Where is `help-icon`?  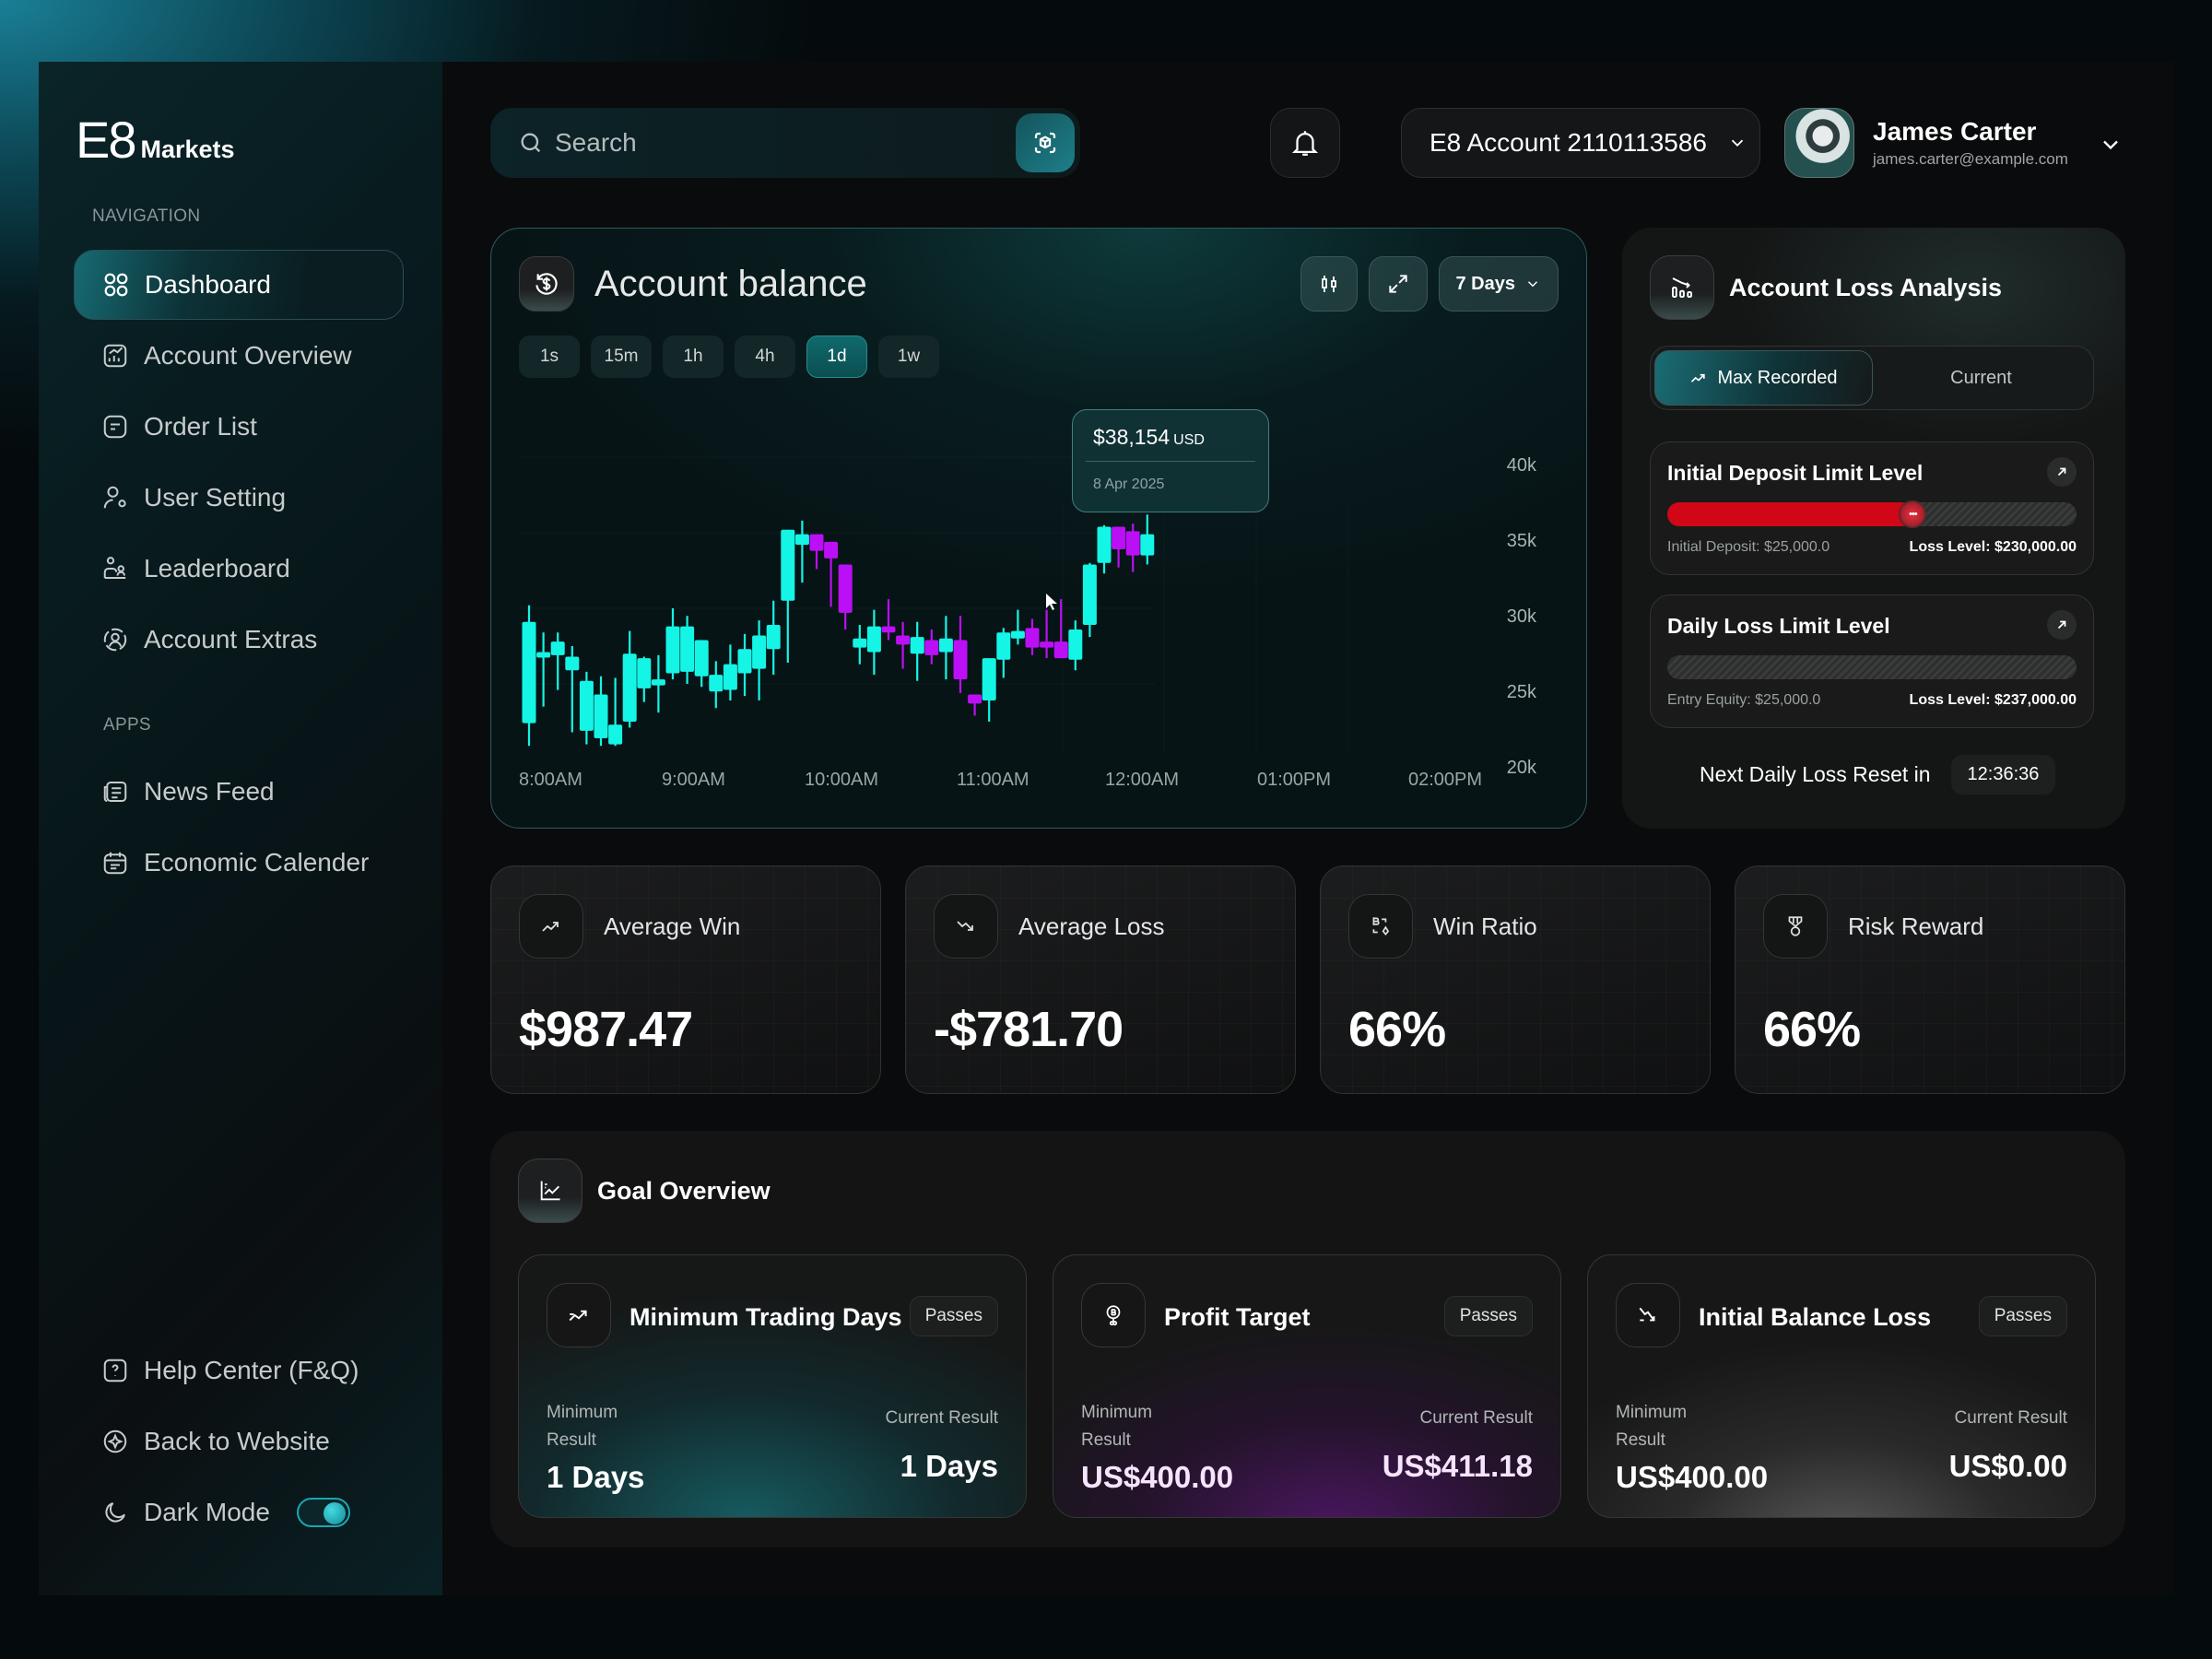
help-icon is located at coordinates (115, 1370).